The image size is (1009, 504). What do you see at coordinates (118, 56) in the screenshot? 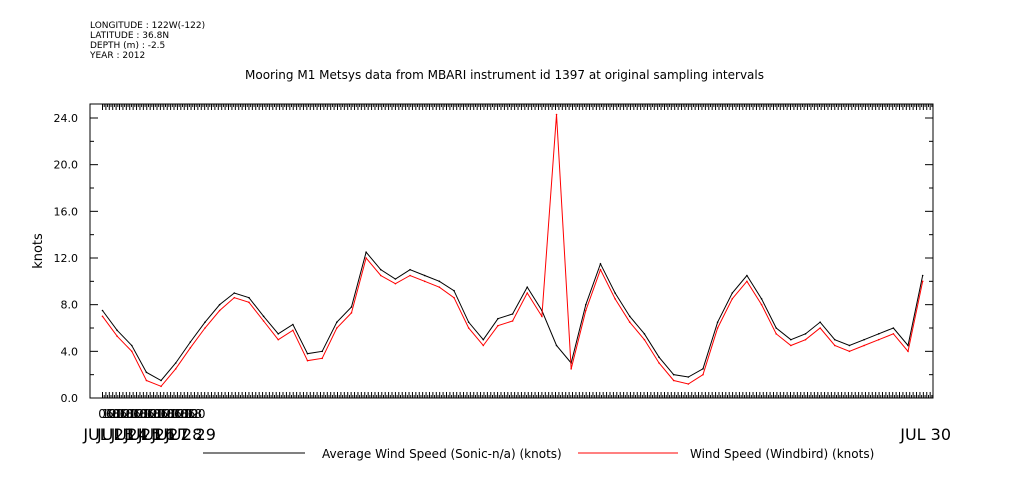
I see `year-label: YEAR : 2012` at bounding box center [118, 56].